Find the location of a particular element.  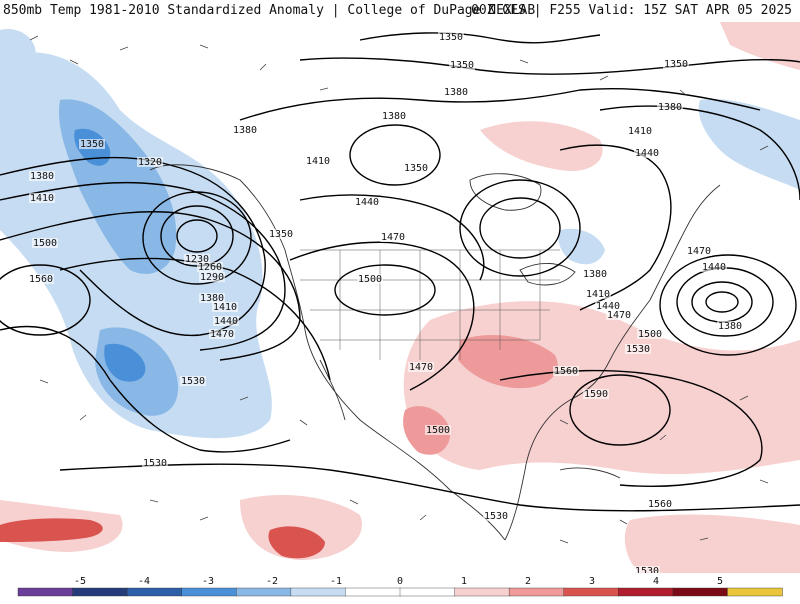

contour-label: 1440 is located at coordinates (608, 306).